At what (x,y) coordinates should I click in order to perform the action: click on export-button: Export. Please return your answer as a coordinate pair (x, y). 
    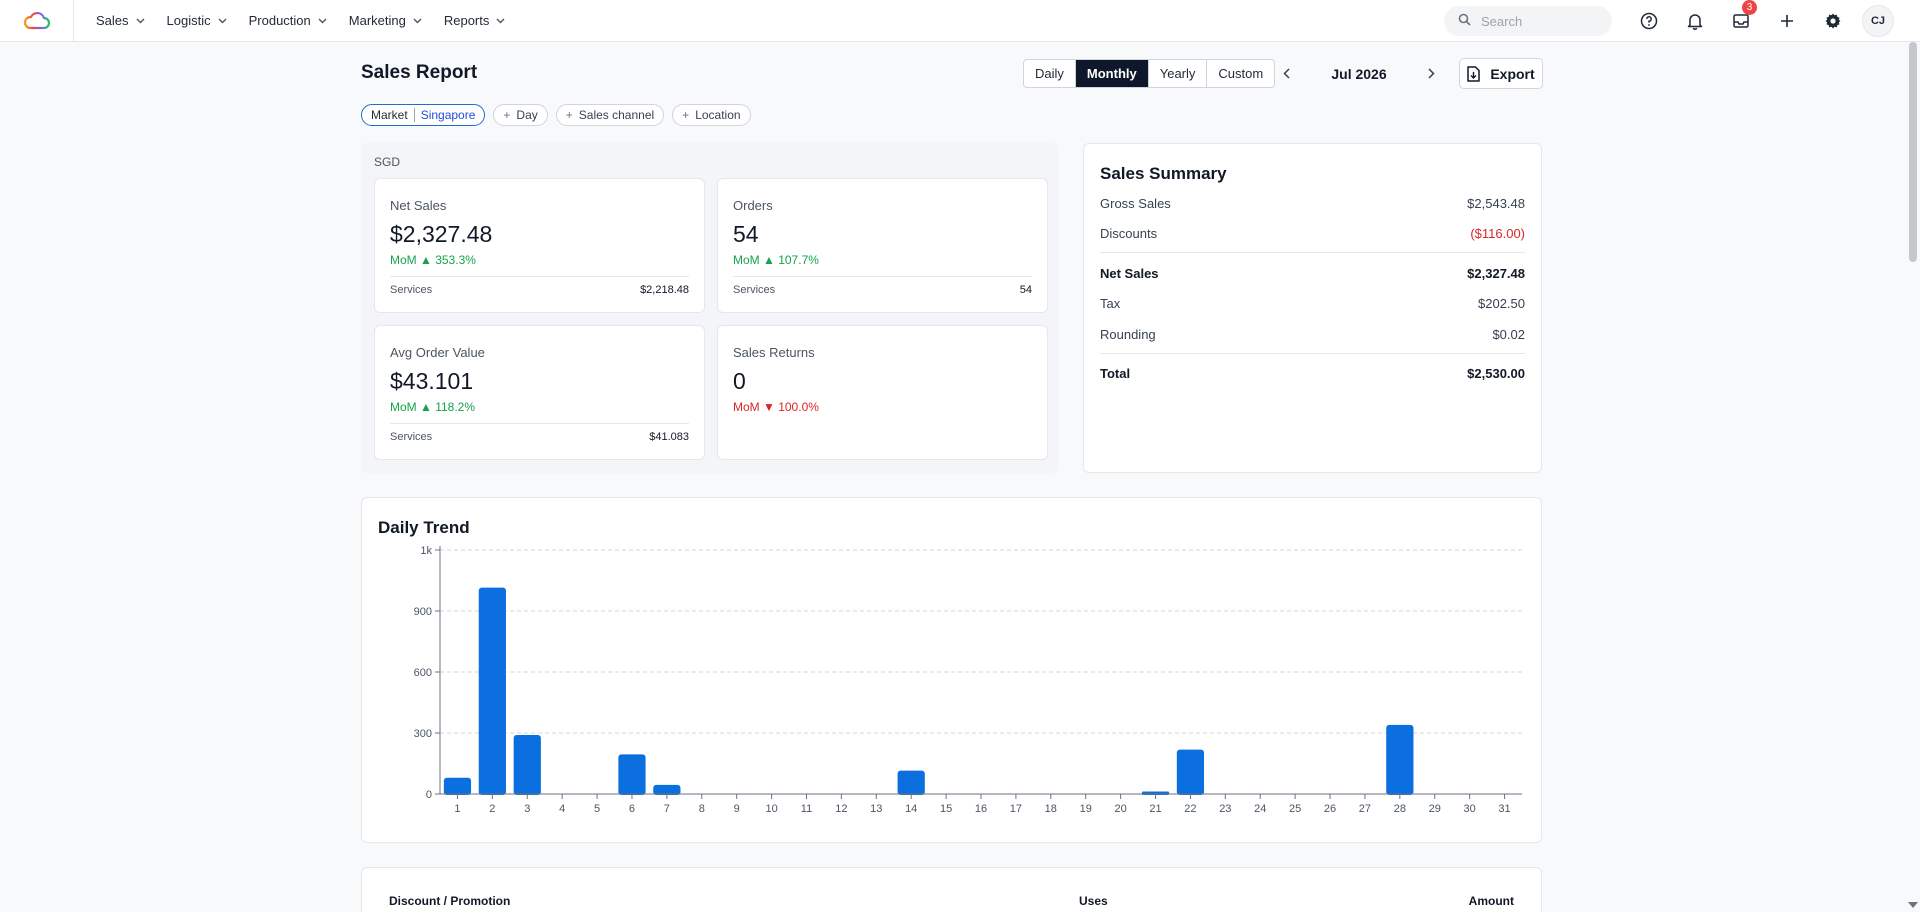
    Looking at the image, I should click on (1501, 73).